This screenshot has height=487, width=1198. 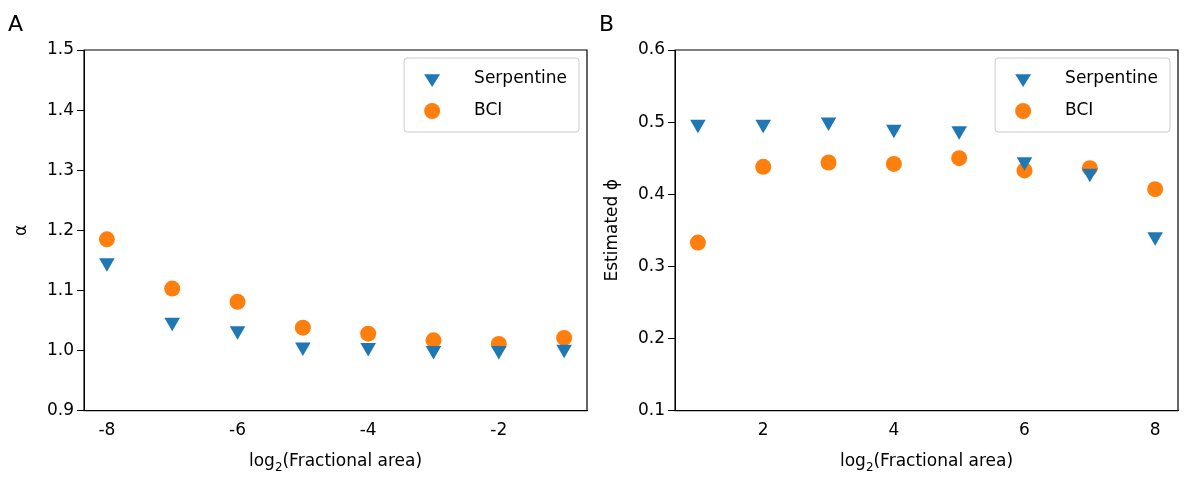 I want to click on y-tick-label: 0.5, so click(x=651, y=120).